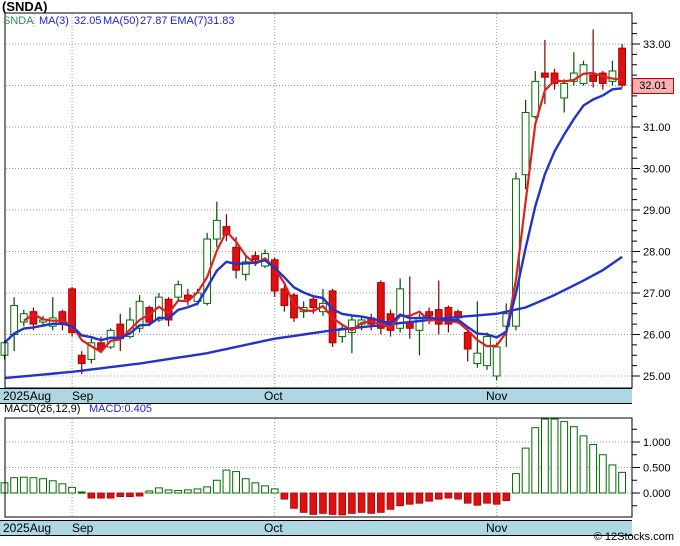 The width and height of the screenshot is (680, 546). What do you see at coordinates (657, 45) in the screenshot?
I see `svg-text: 33.00` at bounding box center [657, 45].